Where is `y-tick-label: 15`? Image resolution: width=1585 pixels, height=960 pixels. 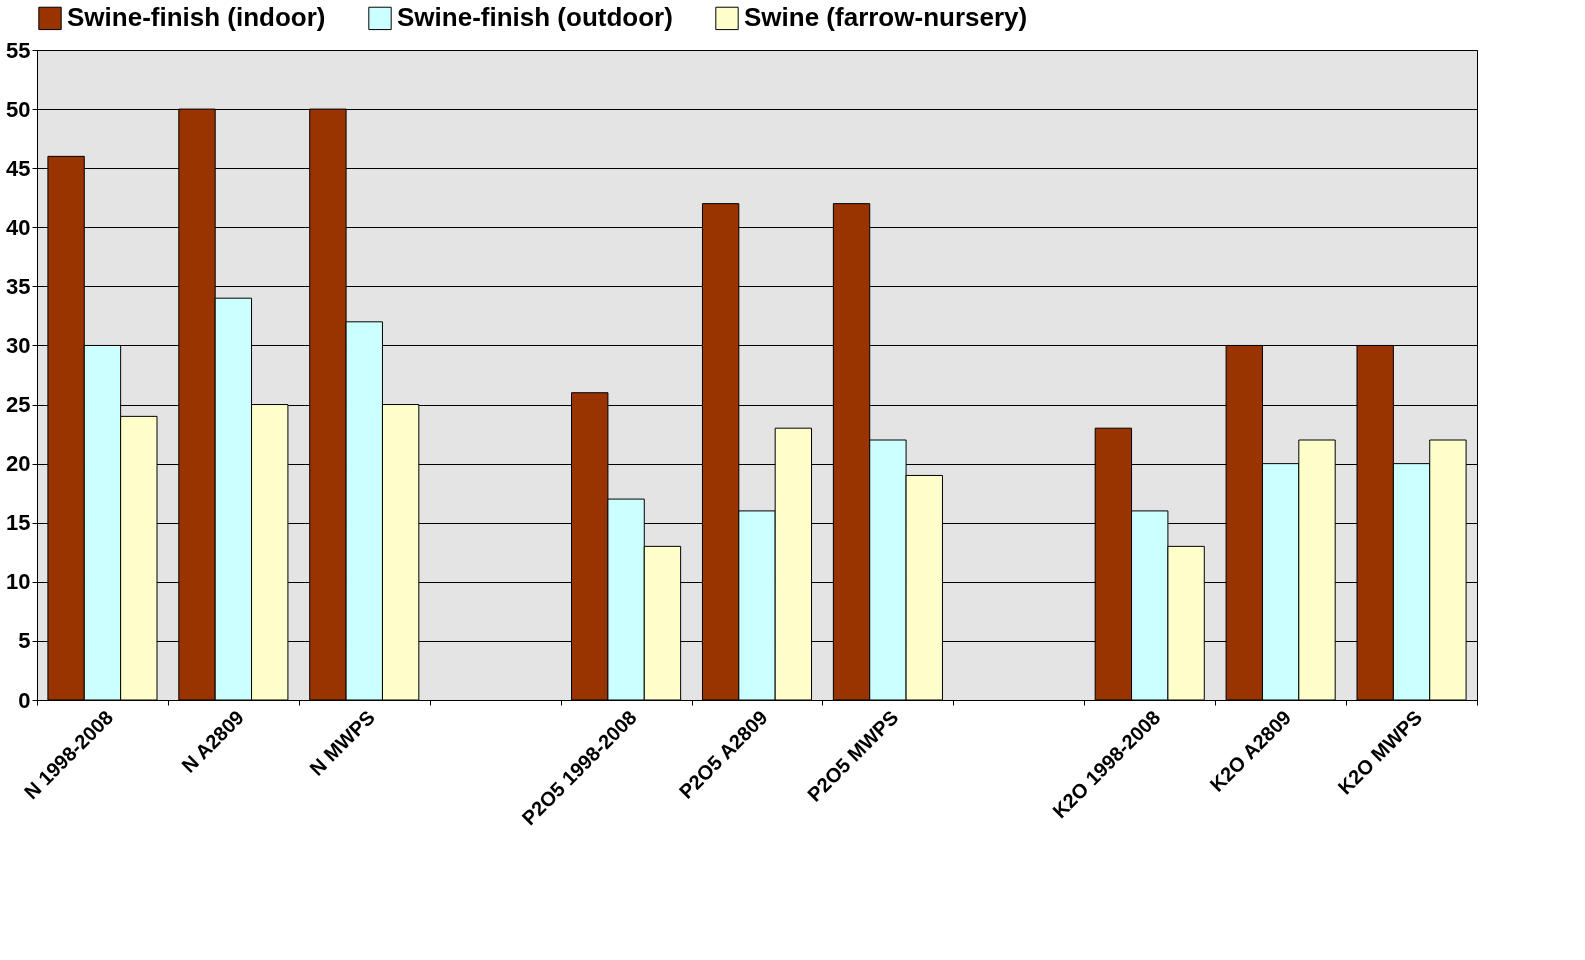 y-tick-label: 15 is located at coordinates (18, 523).